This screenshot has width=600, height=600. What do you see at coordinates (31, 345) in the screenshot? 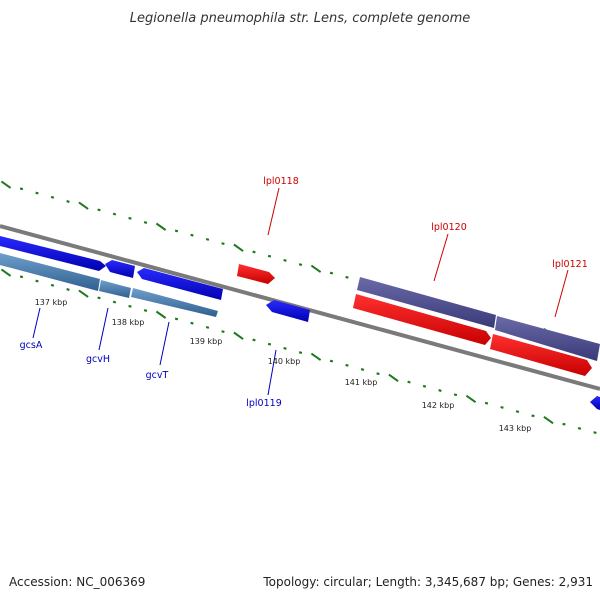
I see `gene-label-gcsA: gcsA` at bounding box center [31, 345].